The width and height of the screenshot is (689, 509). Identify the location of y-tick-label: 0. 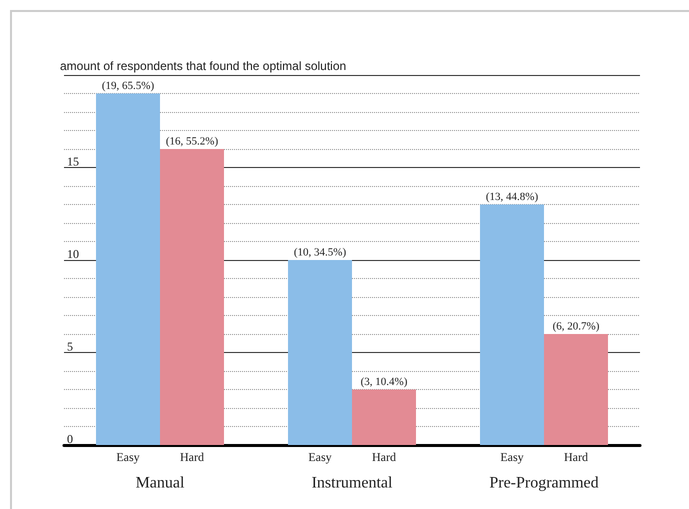
(70, 439).